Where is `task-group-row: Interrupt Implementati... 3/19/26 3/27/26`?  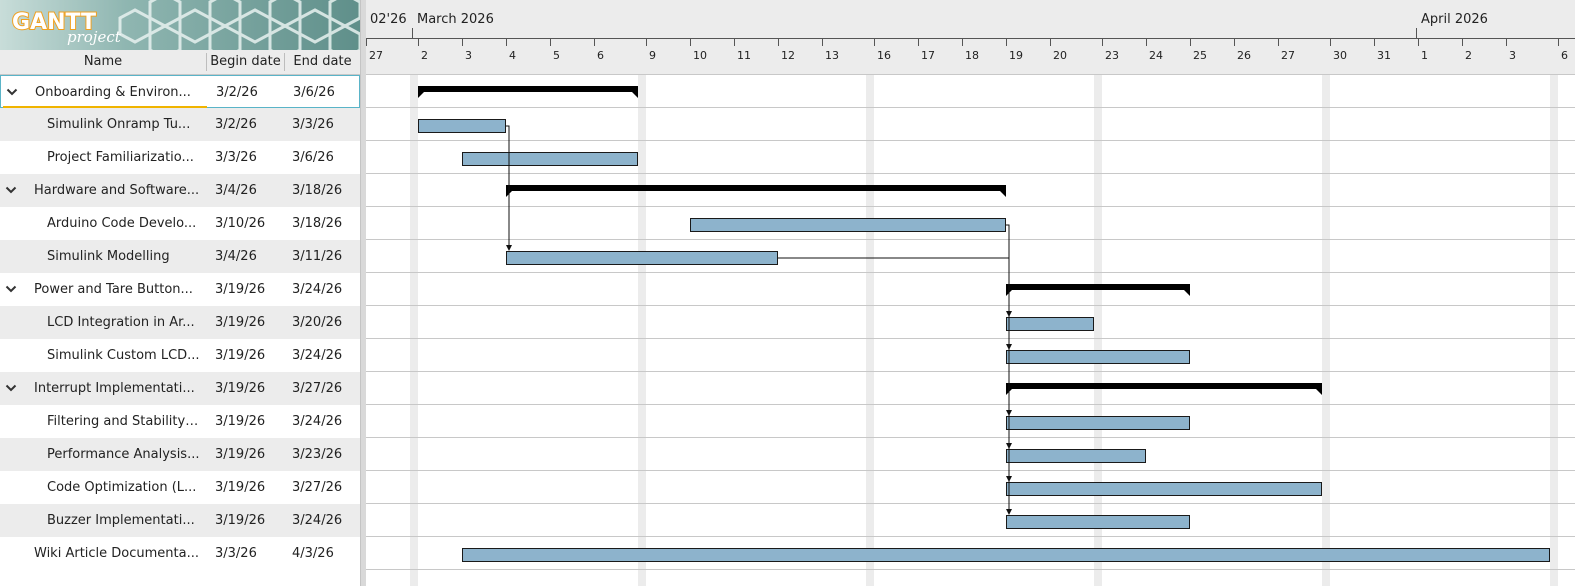 task-group-row: Interrupt Implementati... 3/19/26 3/27/26 is located at coordinates (180, 388).